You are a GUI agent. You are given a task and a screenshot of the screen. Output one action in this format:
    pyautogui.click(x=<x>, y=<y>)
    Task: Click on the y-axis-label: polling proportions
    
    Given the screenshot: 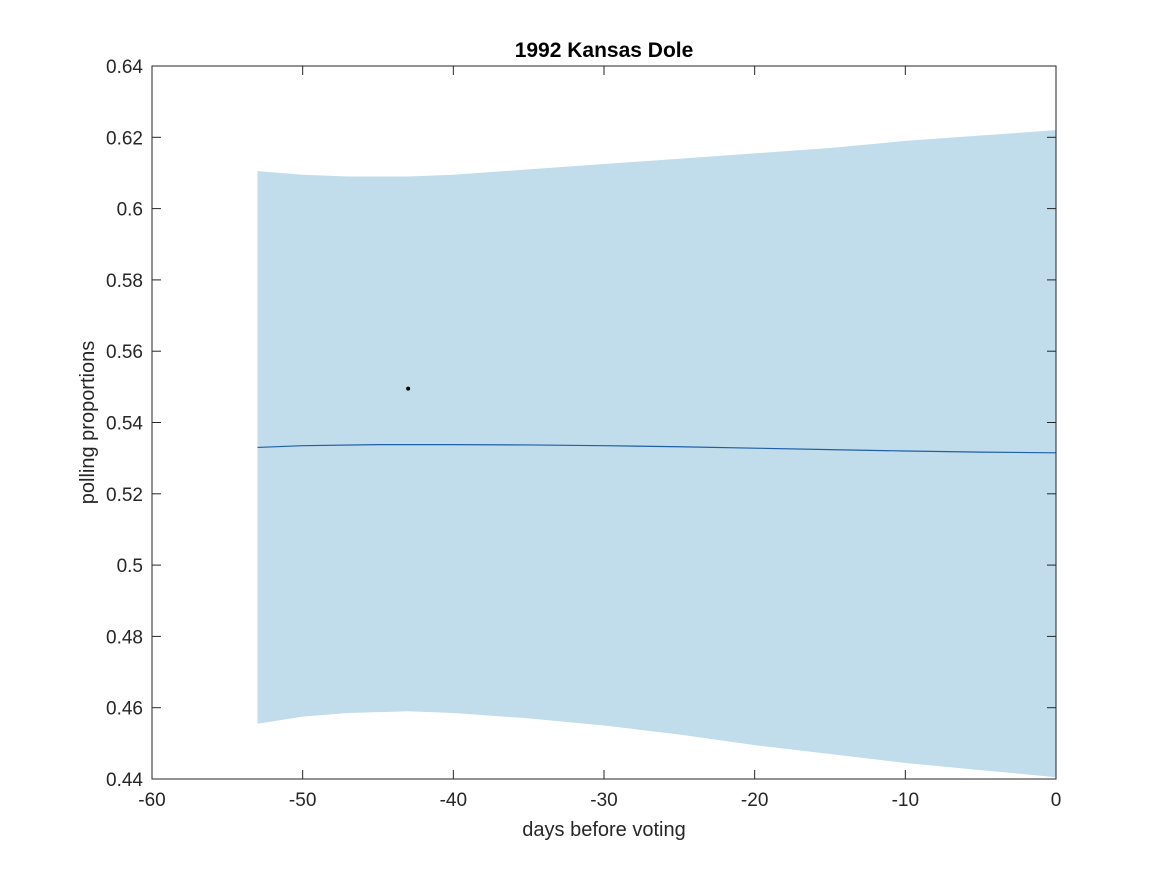 What is the action you would take?
    pyautogui.click(x=88, y=422)
    